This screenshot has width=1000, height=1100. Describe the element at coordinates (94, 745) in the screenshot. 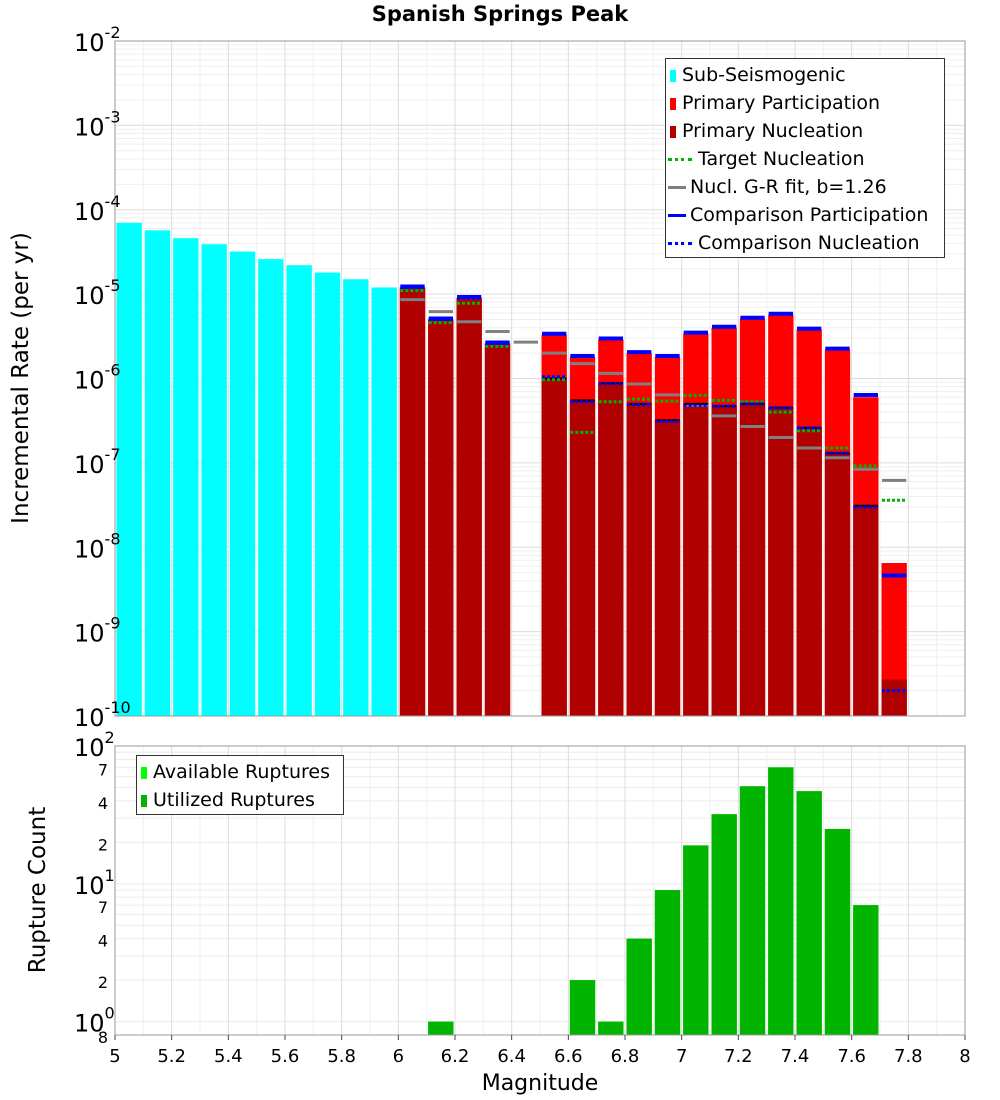

I see `y-tick-label: 10²` at that location.